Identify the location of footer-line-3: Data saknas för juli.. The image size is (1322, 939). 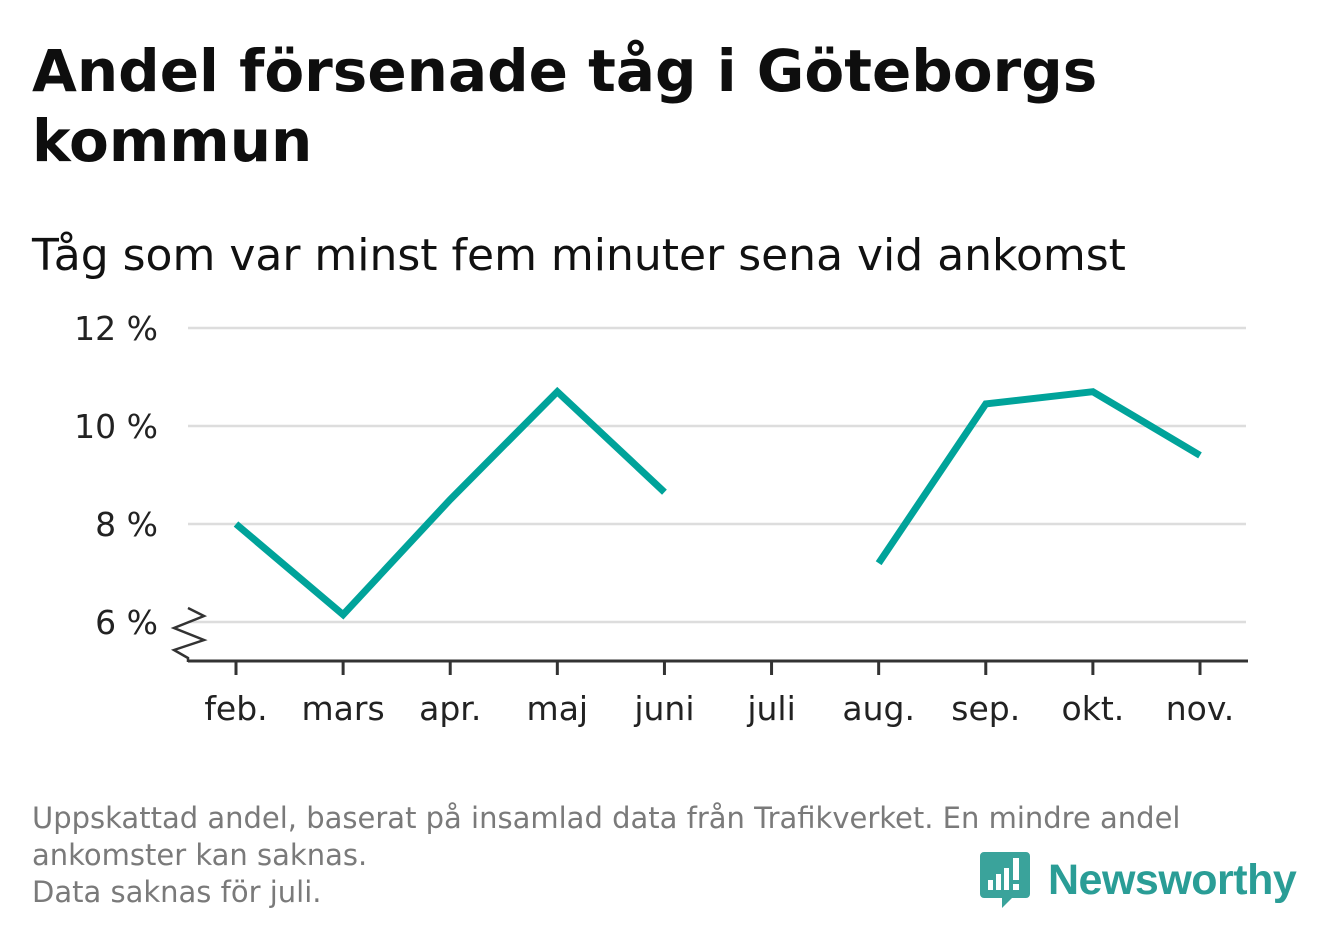
(177, 892).